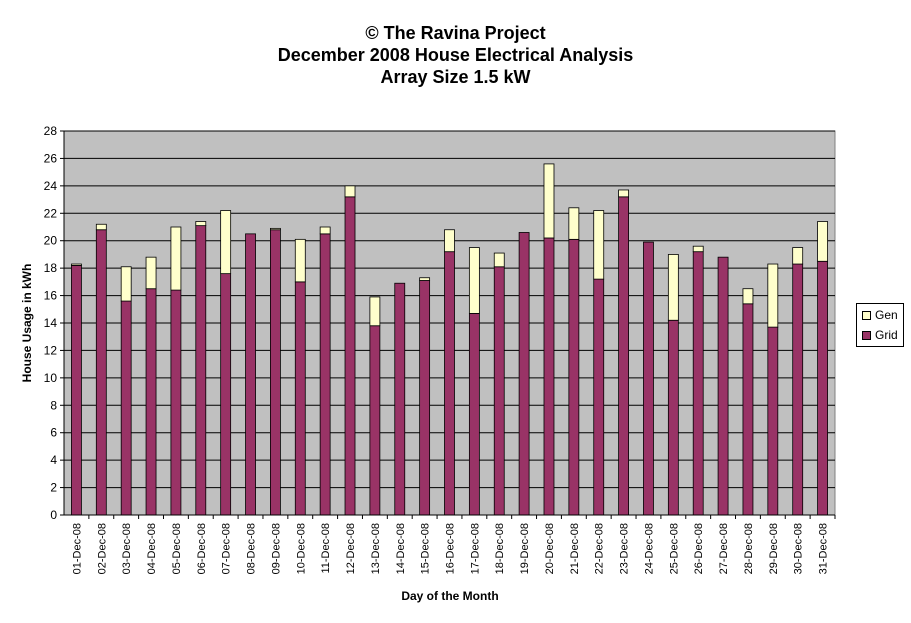  I want to click on y-tick-label: 2, so click(53, 488).